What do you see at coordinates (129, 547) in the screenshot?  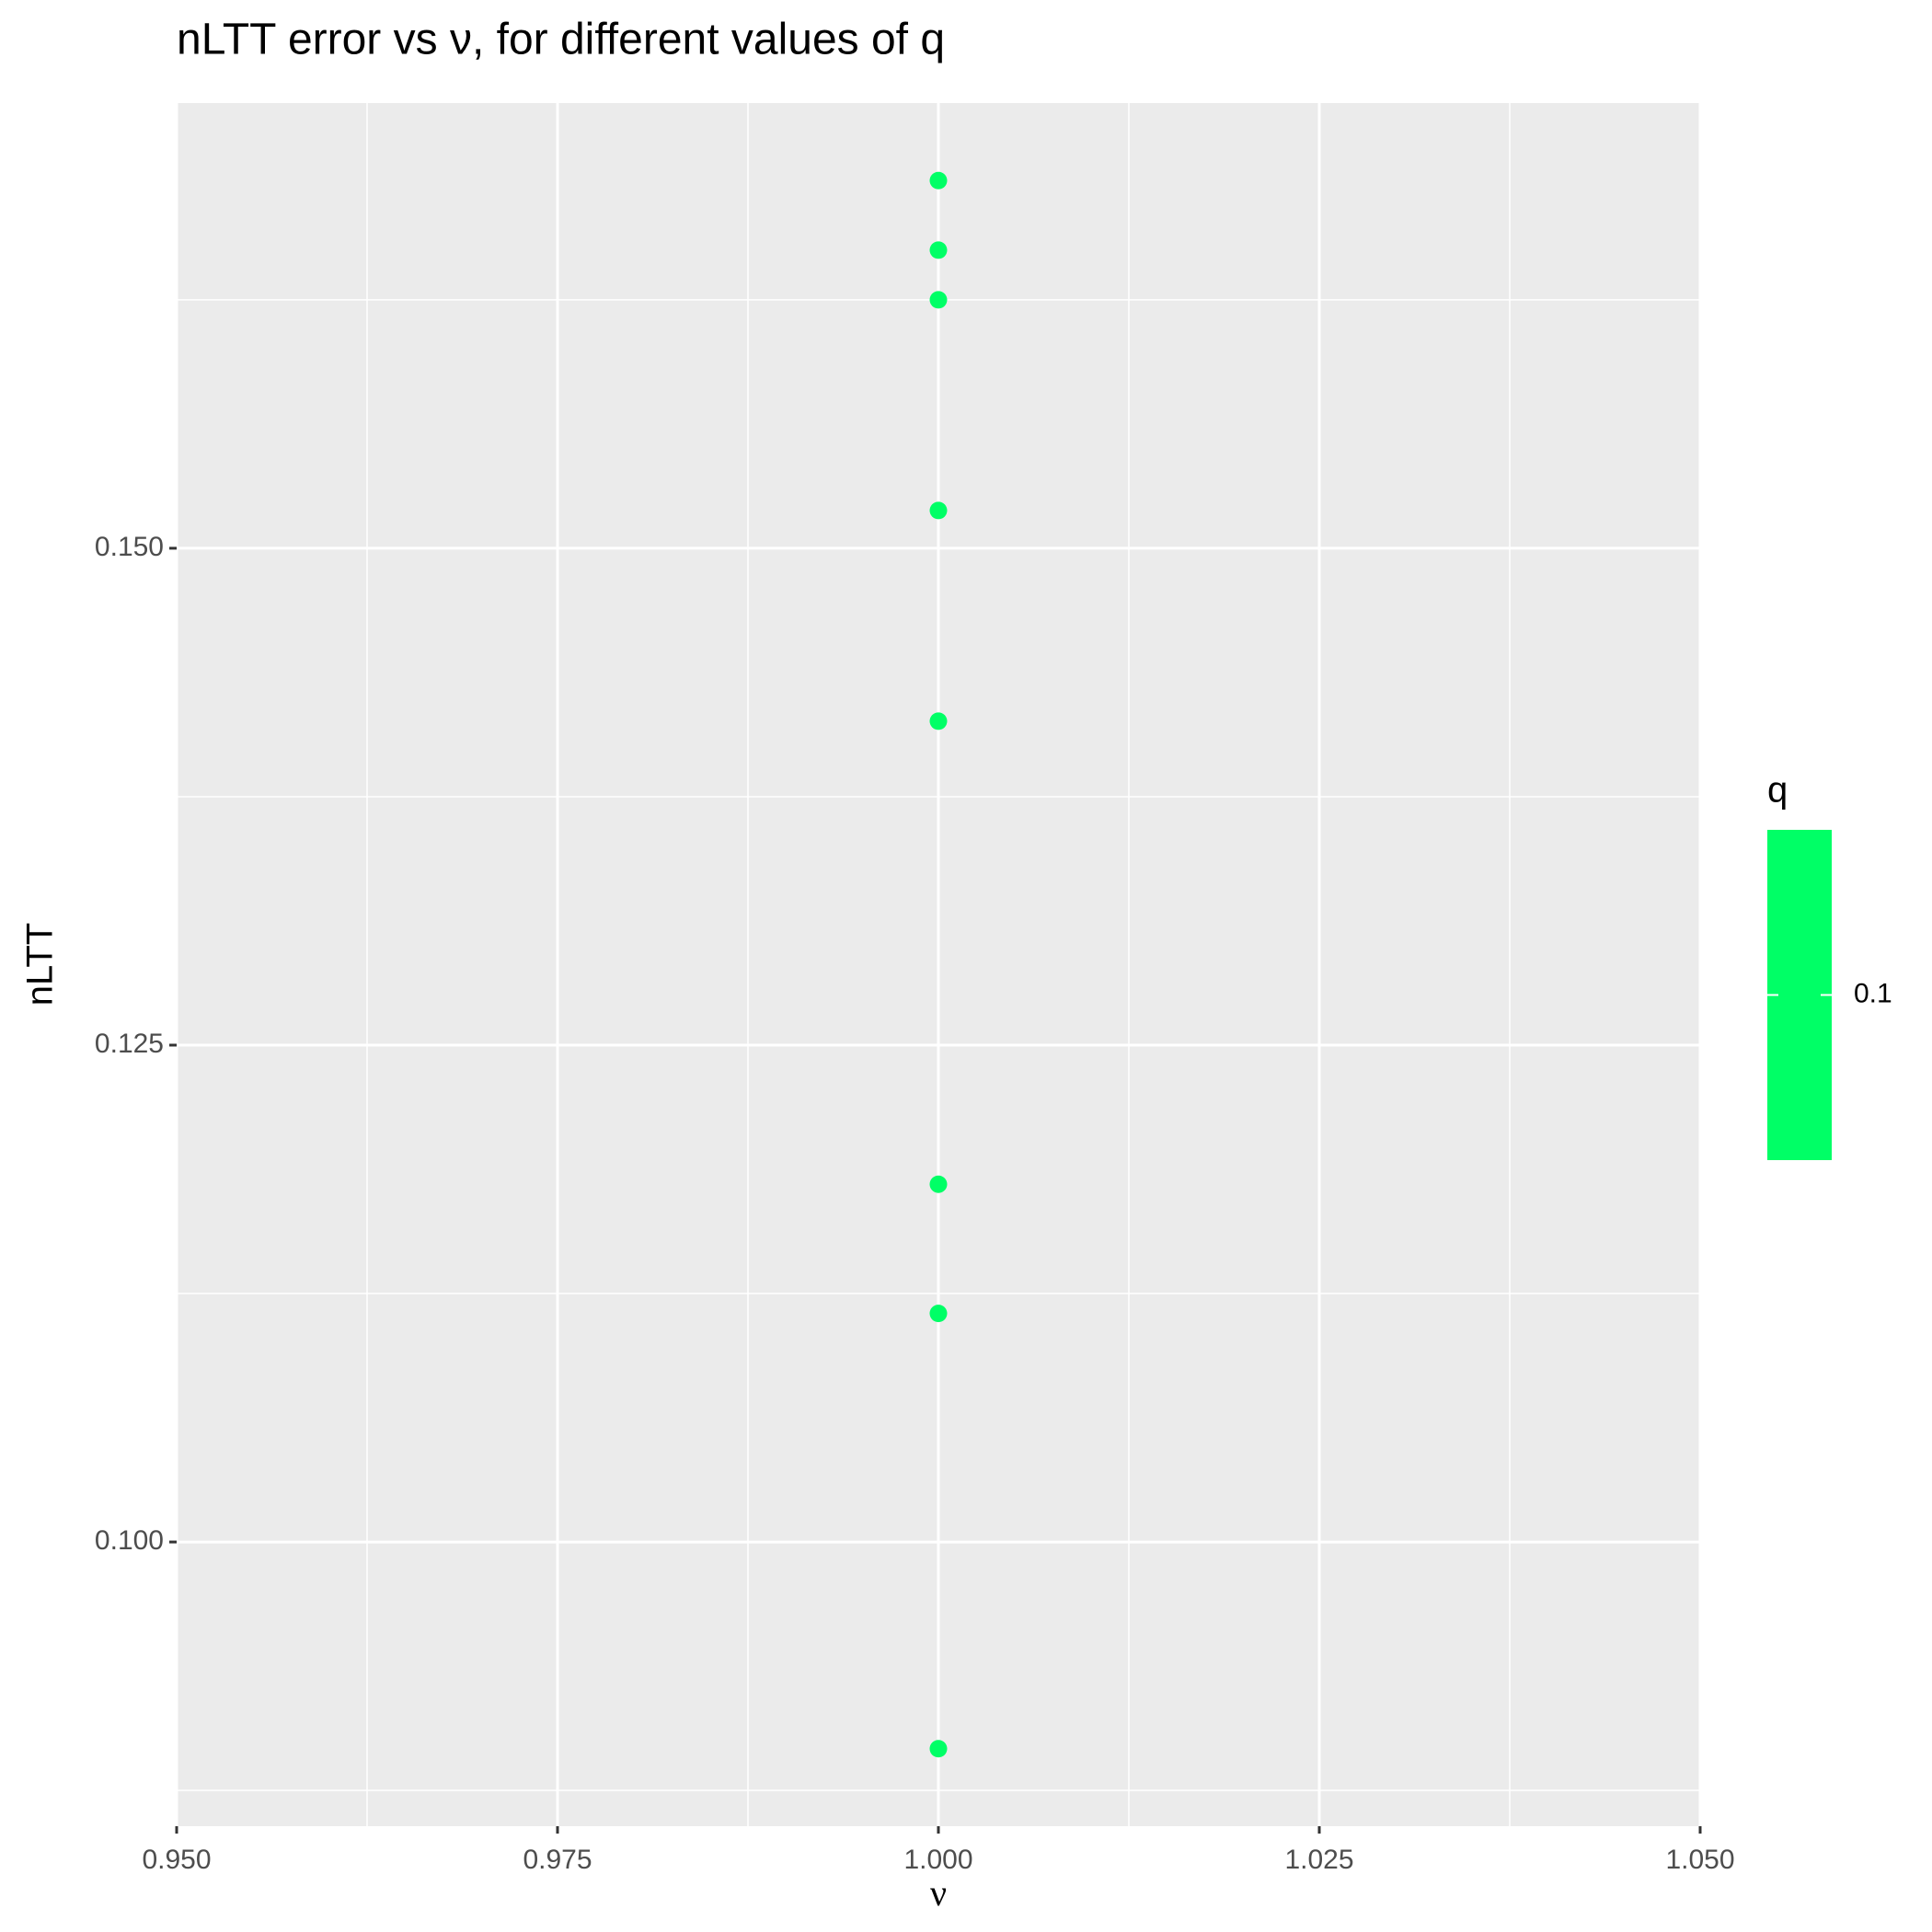 I see `y-tick-label: 0.150` at bounding box center [129, 547].